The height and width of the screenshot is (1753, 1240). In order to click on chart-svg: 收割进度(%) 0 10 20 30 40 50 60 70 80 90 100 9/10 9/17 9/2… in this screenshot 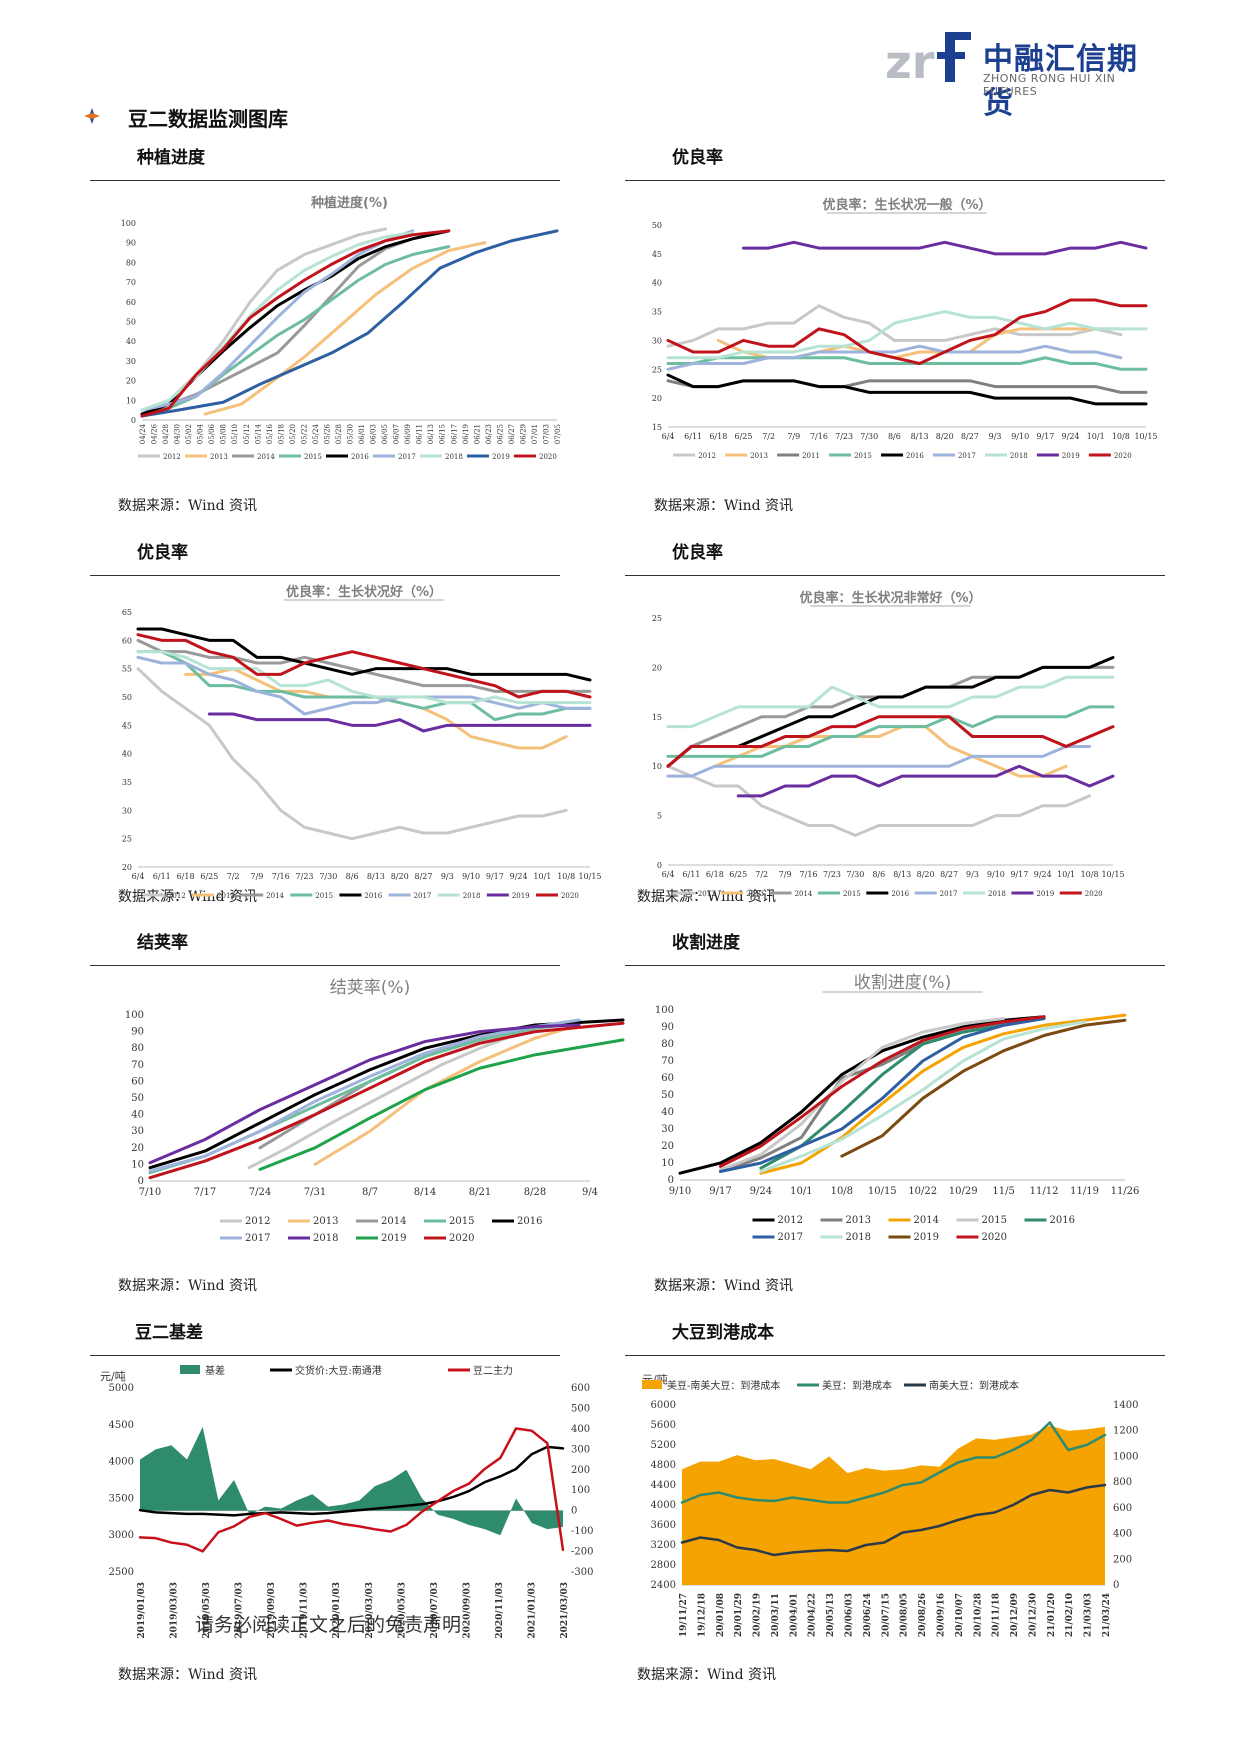, I will do `click(897, 1108)`.